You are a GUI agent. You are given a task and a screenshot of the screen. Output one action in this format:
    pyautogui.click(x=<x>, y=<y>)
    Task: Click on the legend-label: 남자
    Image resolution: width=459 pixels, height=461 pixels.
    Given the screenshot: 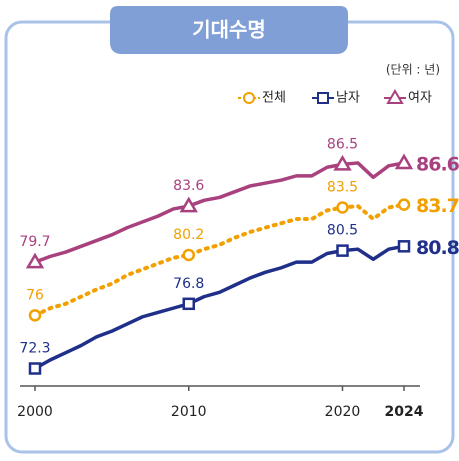 What is the action you would take?
    pyautogui.click(x=348, y=98)
    